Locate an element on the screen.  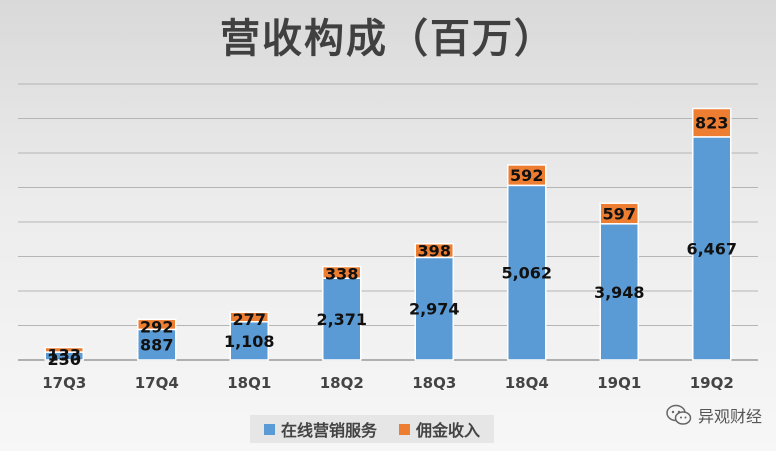
label-online-17Q4: 887 is located at coordinates (156, 345).